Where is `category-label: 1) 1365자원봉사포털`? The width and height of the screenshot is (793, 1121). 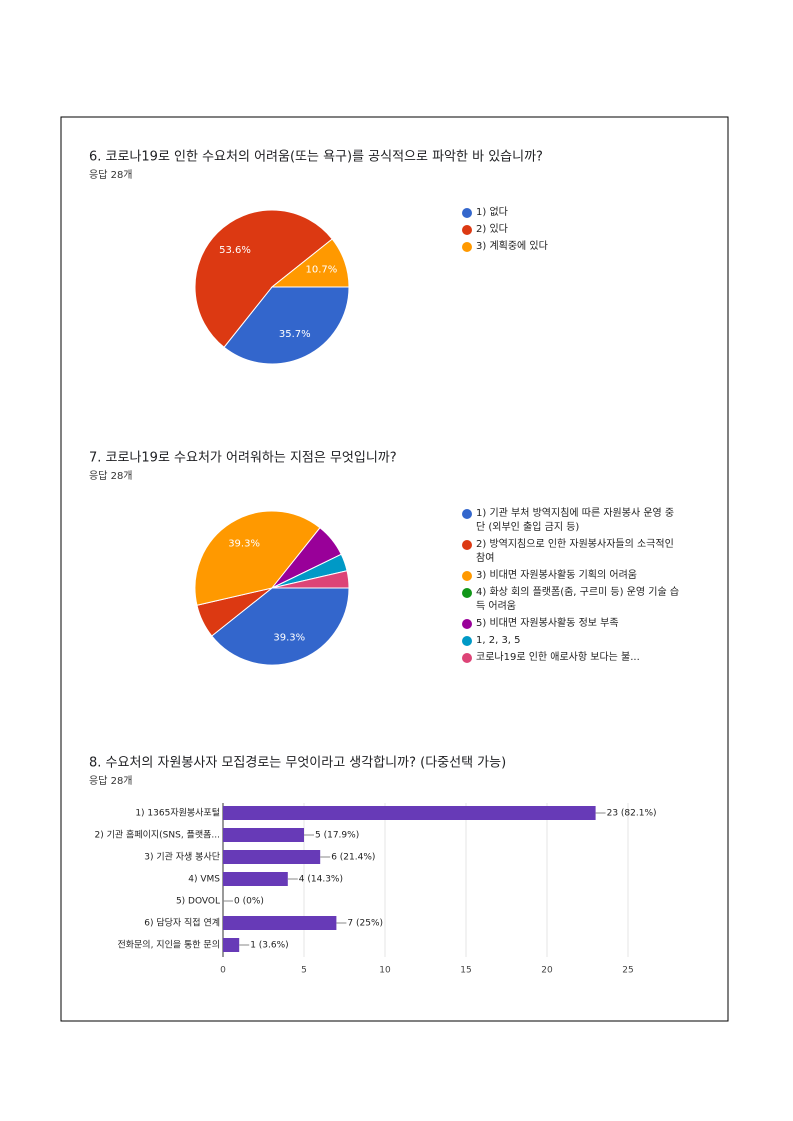 category-label: 1) 1365자원봉사포털 is located at coordinates (177, 813).